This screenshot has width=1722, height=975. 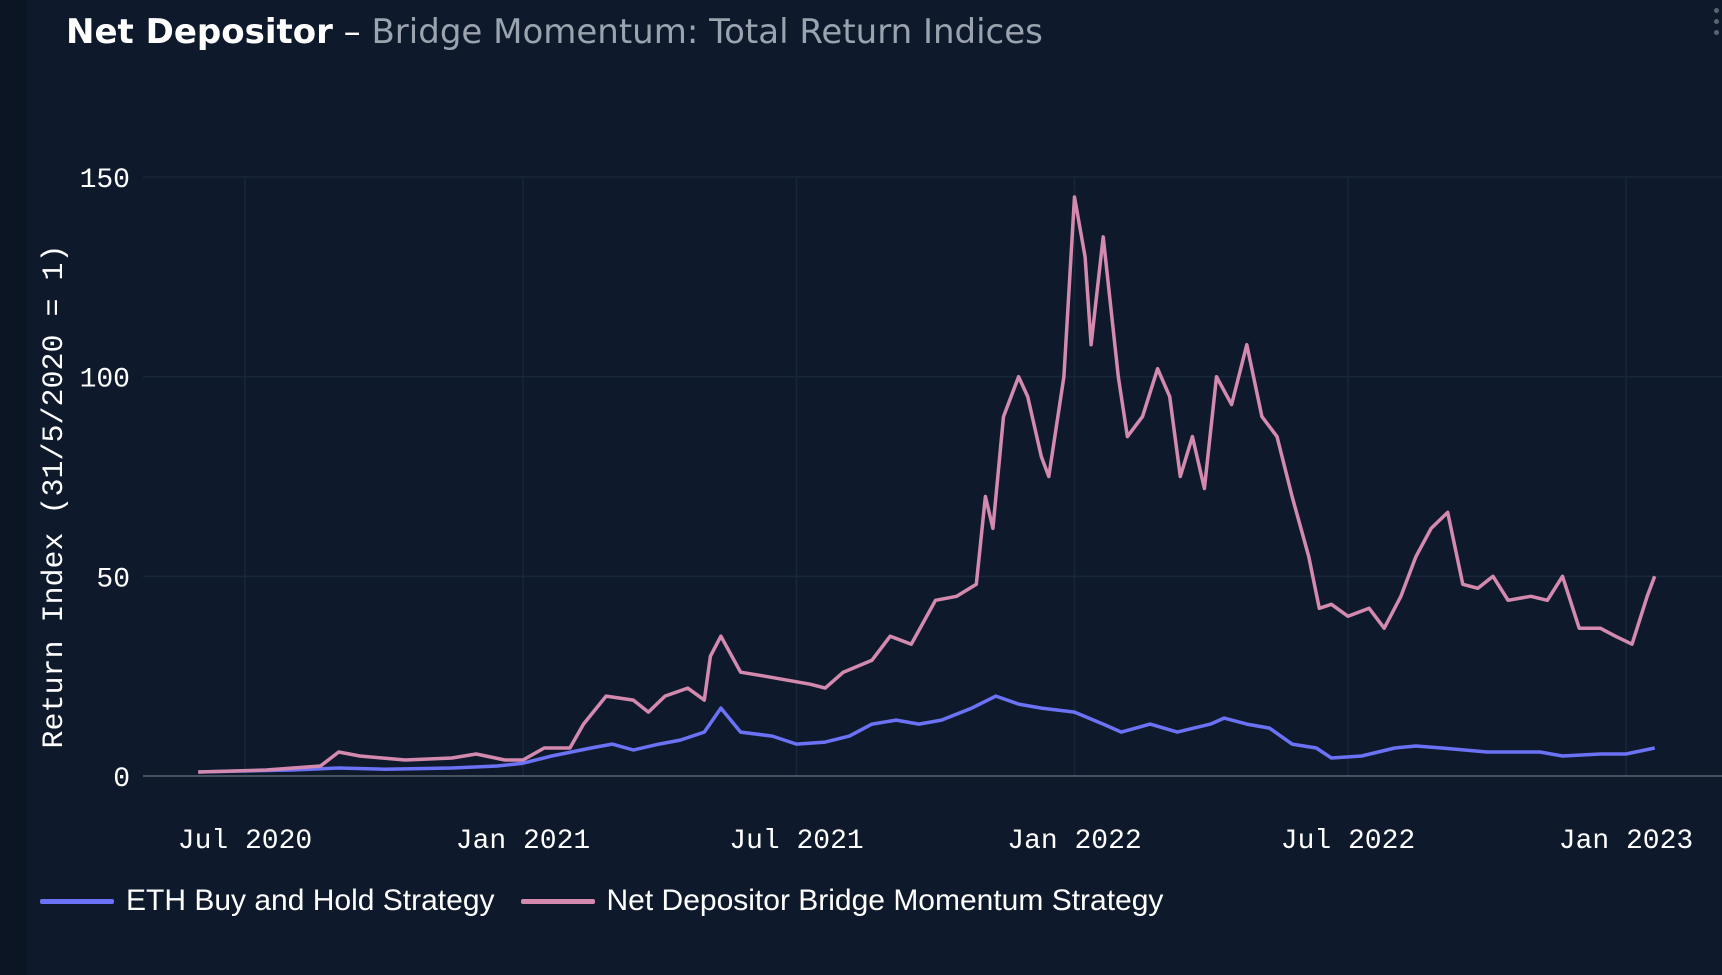 What do you see at coordinates (105, 380) in the screenshot?
I see `y-tick-label: 100` at bounding box center [105, 380].